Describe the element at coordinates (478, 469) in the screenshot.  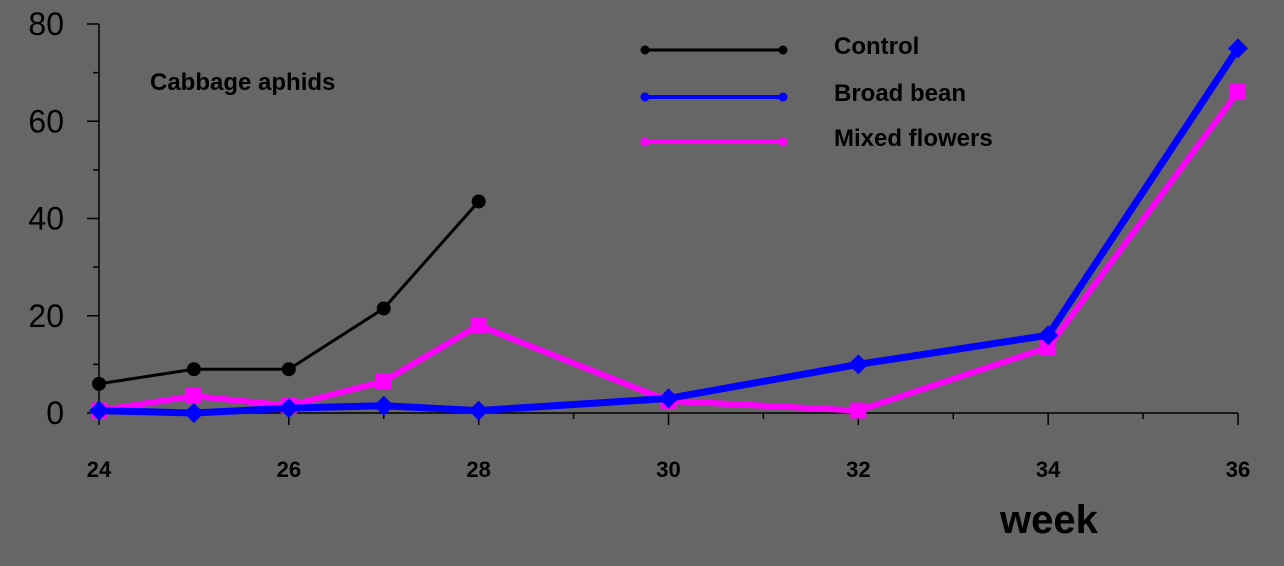
I see `x-tick-label: 28` at that location.